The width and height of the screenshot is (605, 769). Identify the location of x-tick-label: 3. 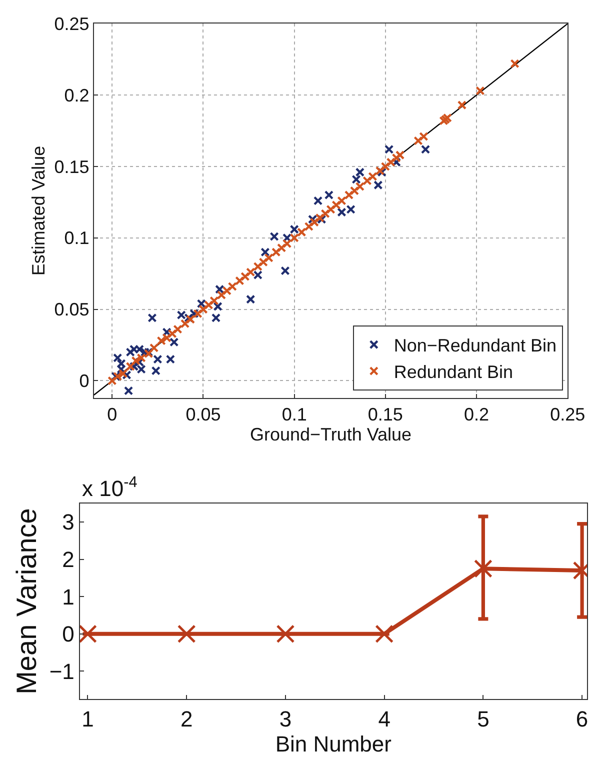
(285, 719).